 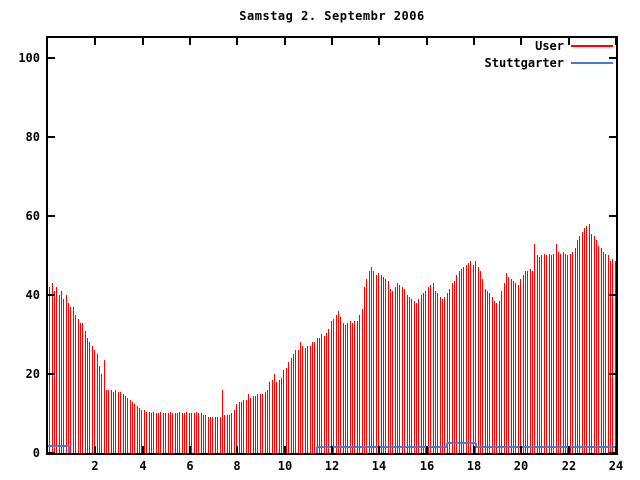 I want to click on x-tick-label: 4, so click(x=143, y=466).